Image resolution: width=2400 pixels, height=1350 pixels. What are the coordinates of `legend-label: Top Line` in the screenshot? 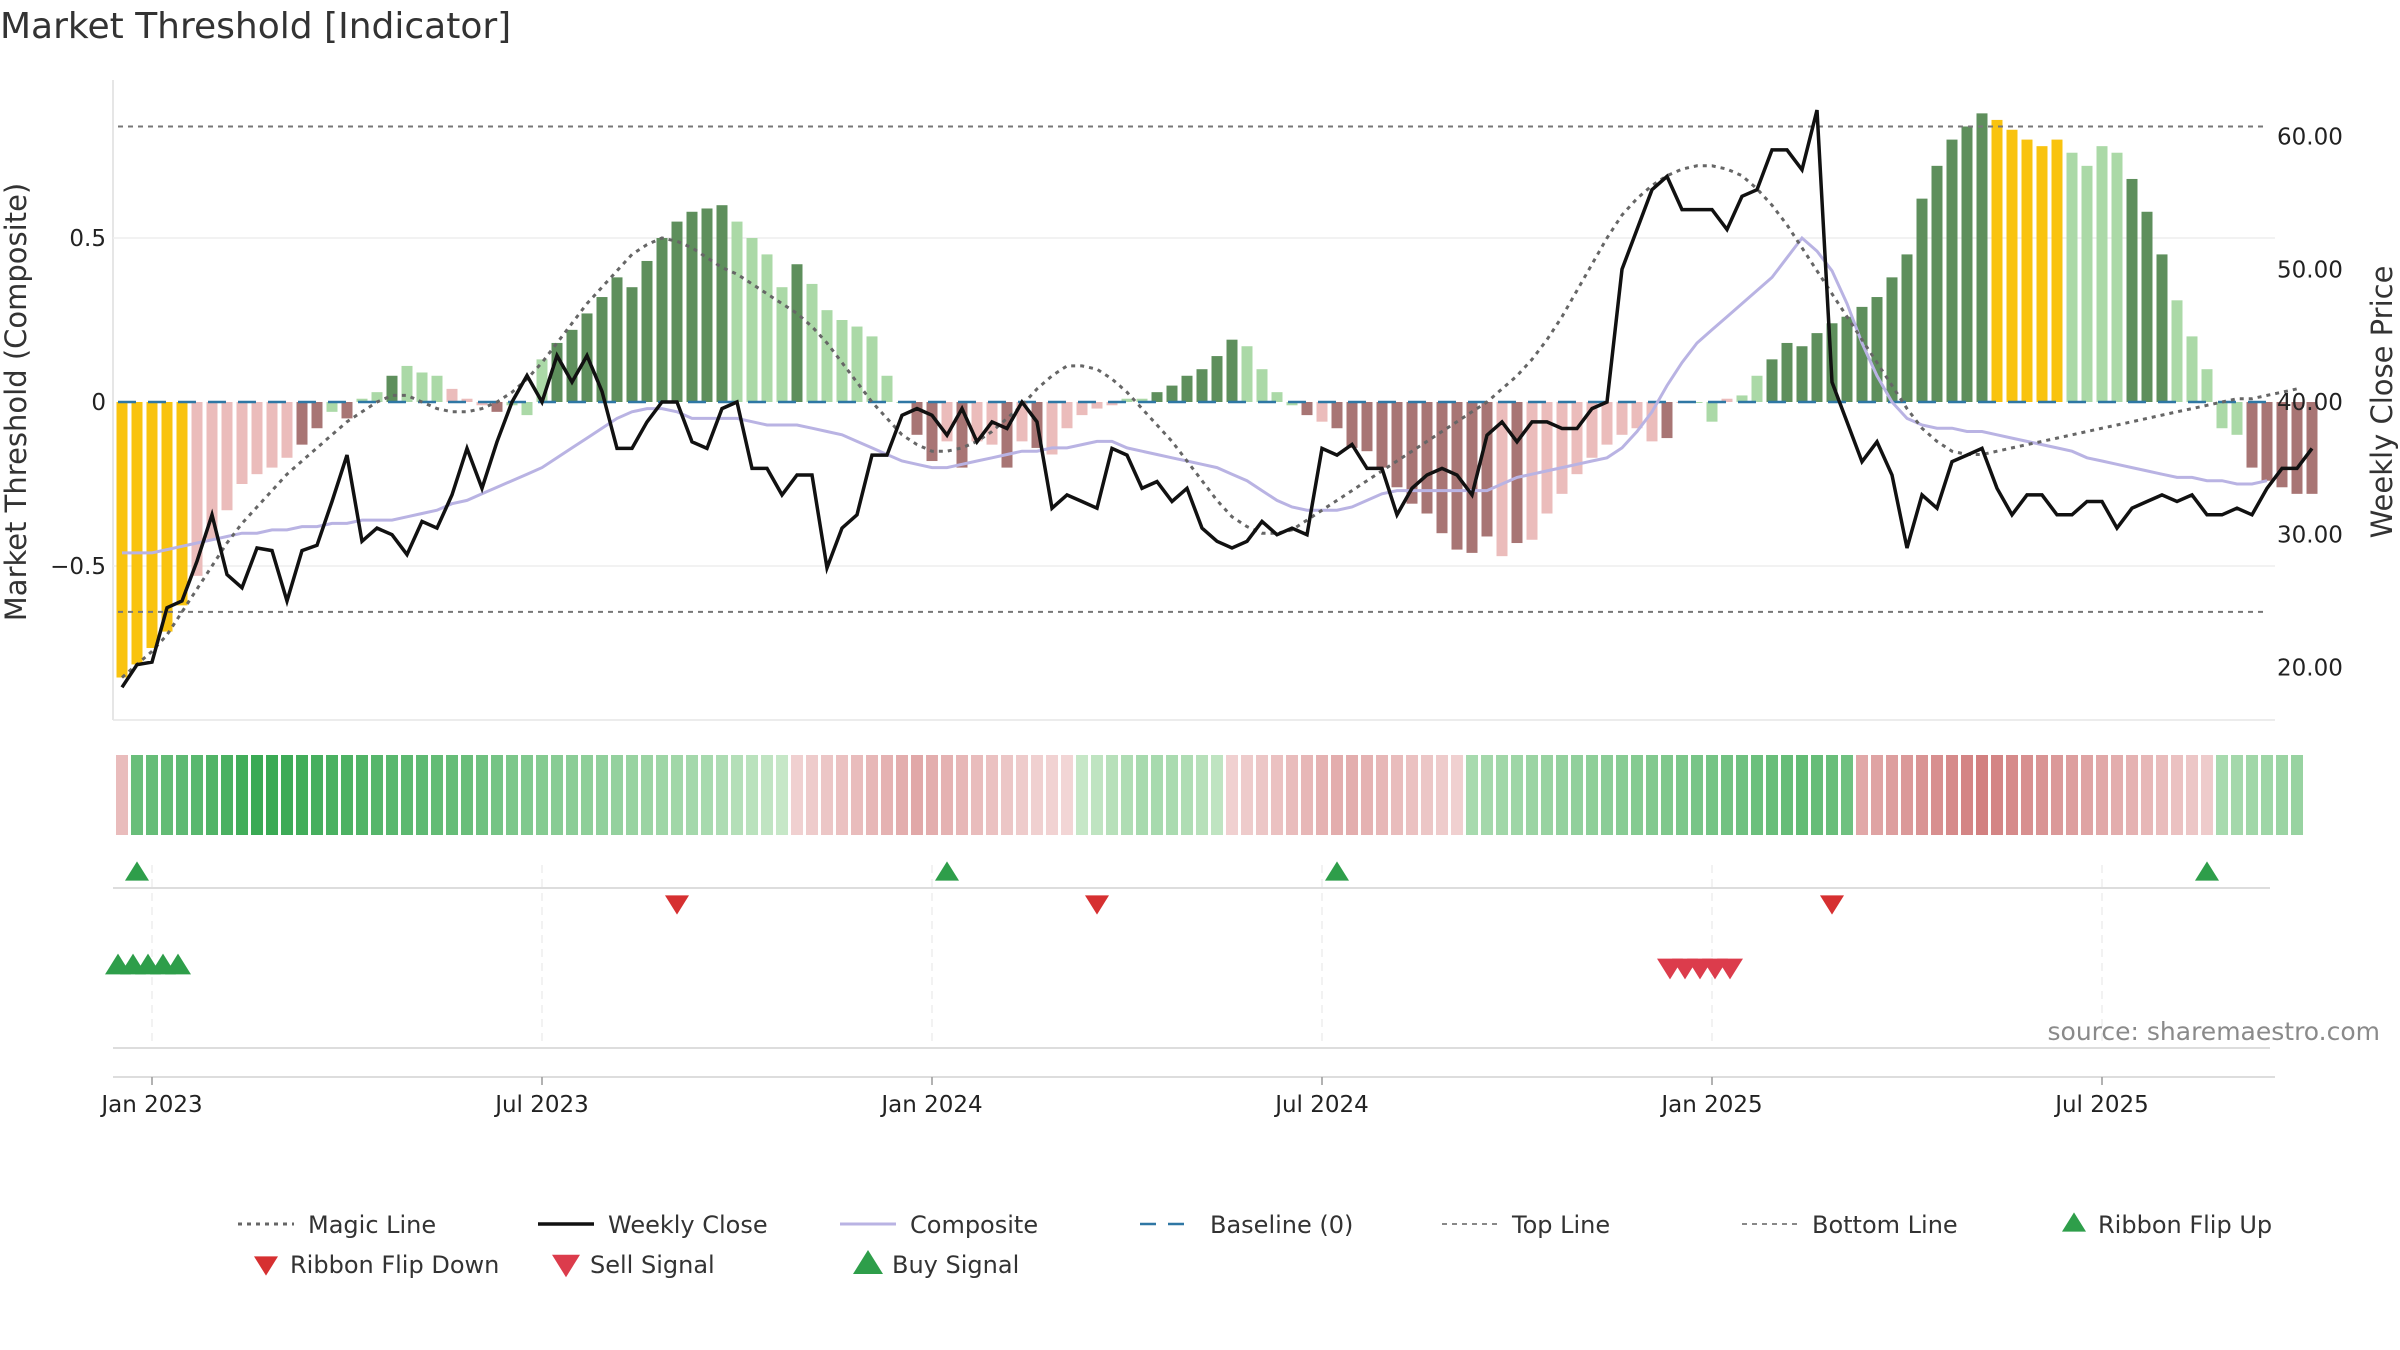 It's located at (1560, 1225).